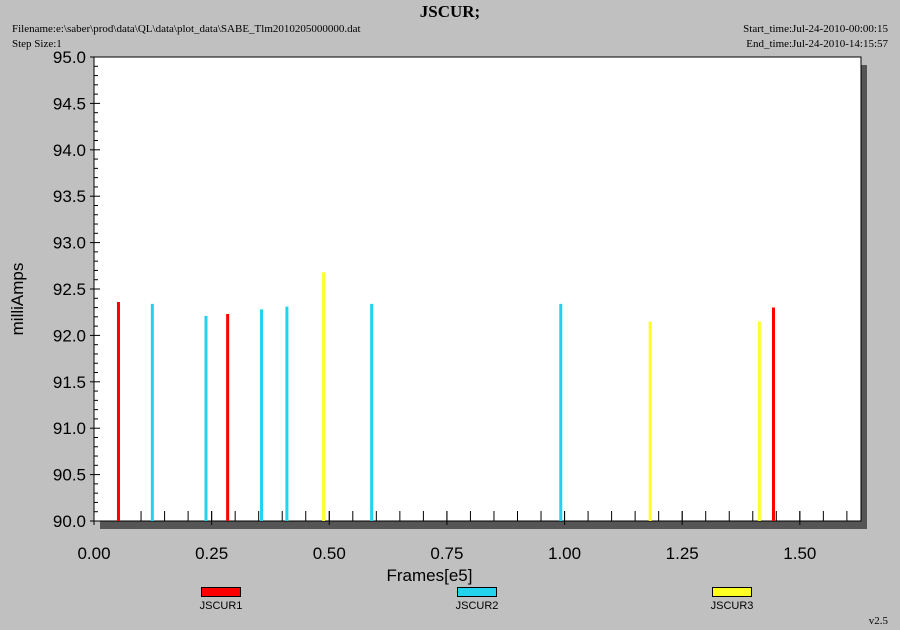  I want to click on step-size-label: Step Size:1, so click(37, 44).